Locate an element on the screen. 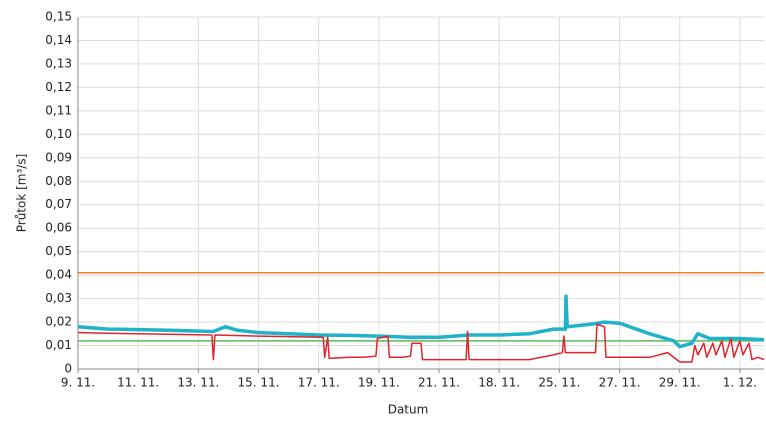 The image size is (766, 424). x-tick-label: 29. 11. is located at coordinates (680, 383).